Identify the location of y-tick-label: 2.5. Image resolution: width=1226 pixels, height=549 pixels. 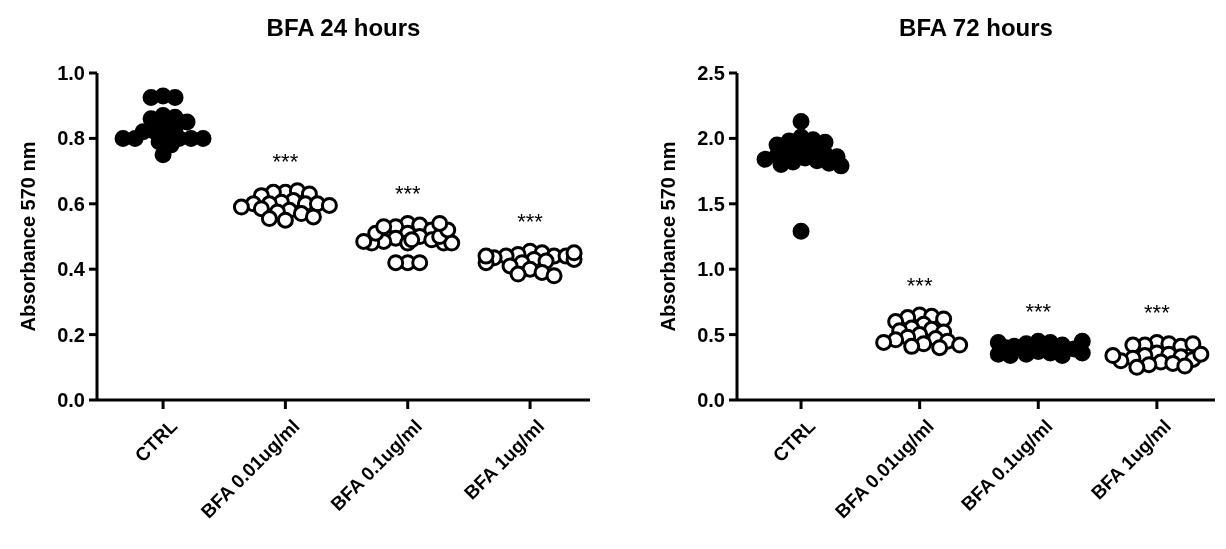
(711, 73).